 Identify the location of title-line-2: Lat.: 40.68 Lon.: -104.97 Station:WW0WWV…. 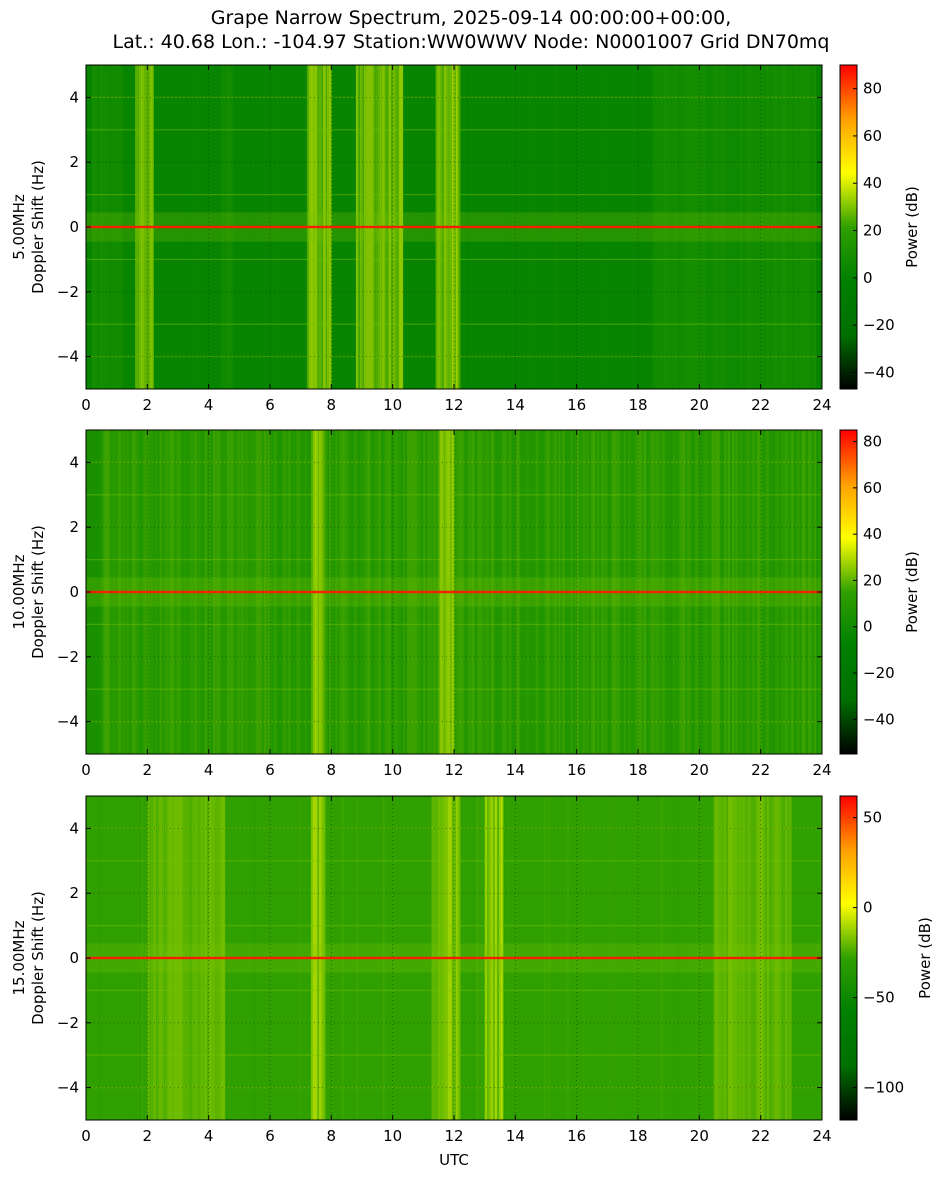
(471, 42).